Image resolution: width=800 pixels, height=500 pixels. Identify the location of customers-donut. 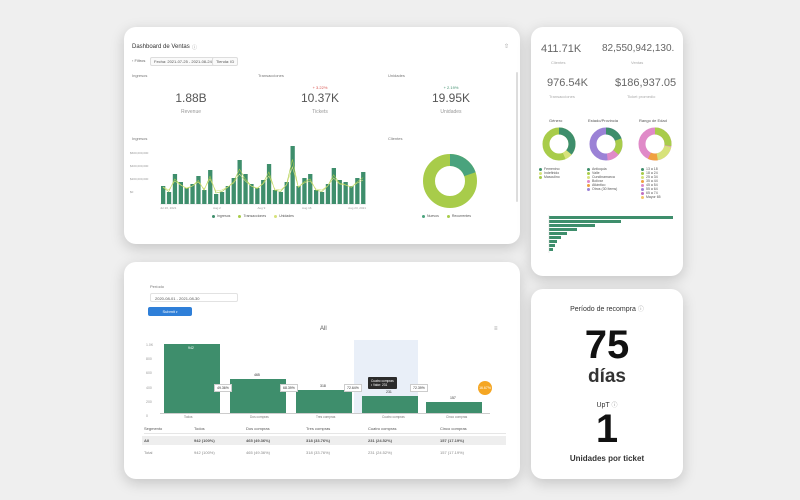
(450, 181).